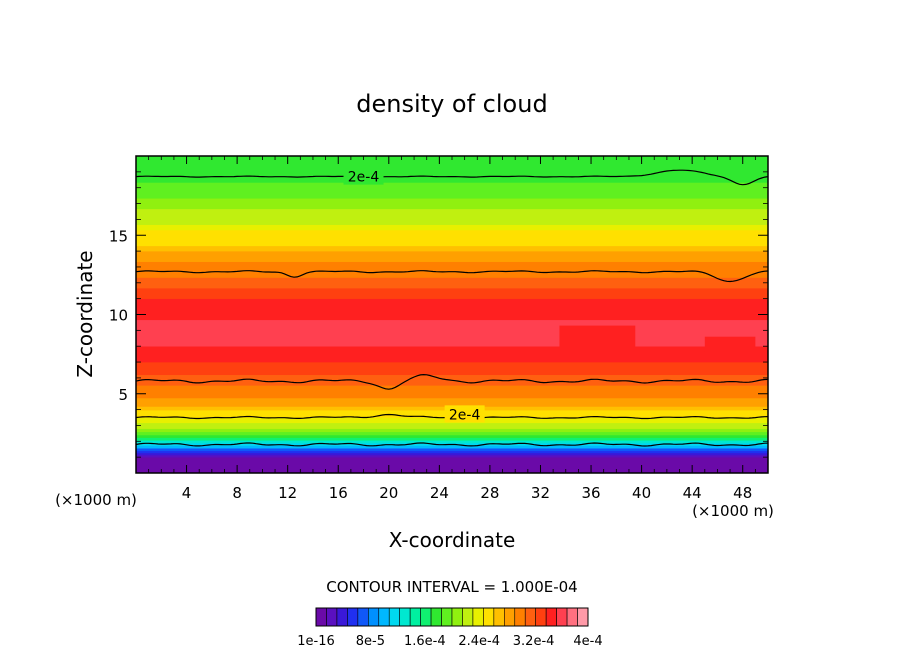  What do you see at coordinates (338, 493) in the screenshot?
I see `x-tick-label: 16` at bounding box center [338, 493].